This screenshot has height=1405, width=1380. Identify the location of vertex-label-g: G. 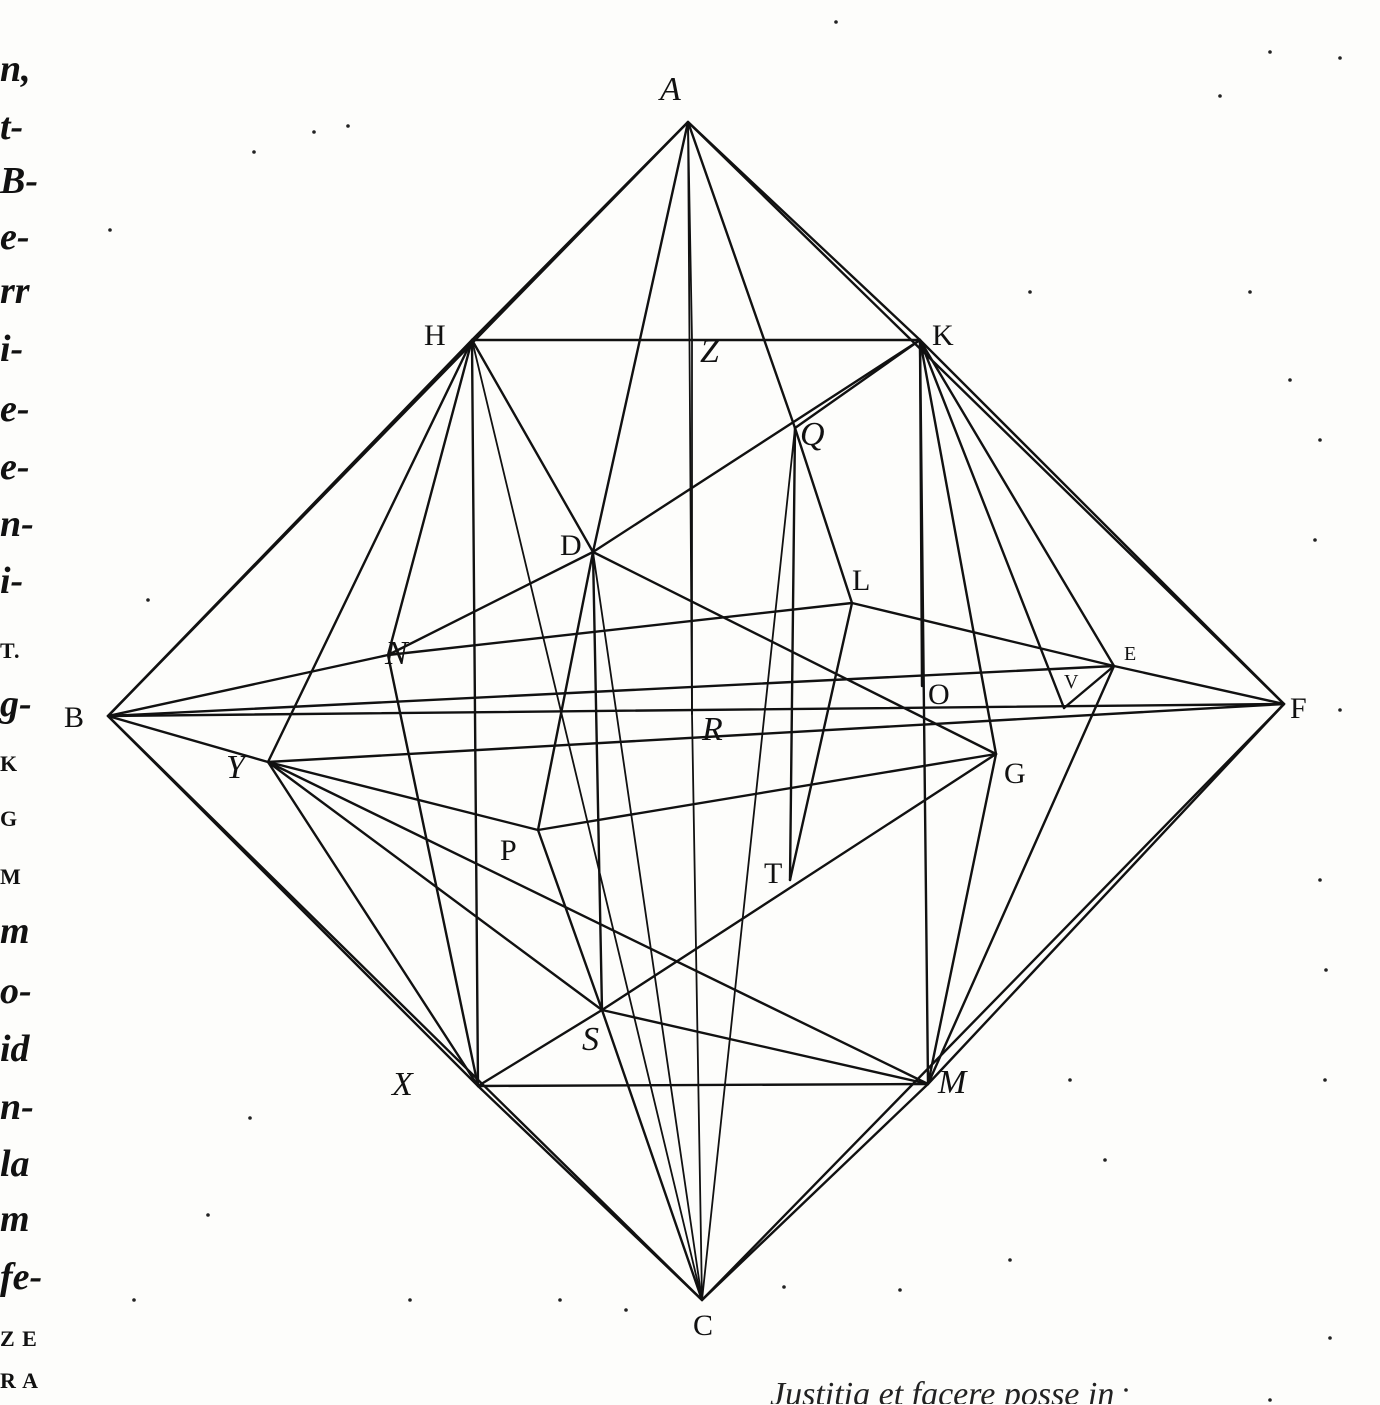
(1015, 773).